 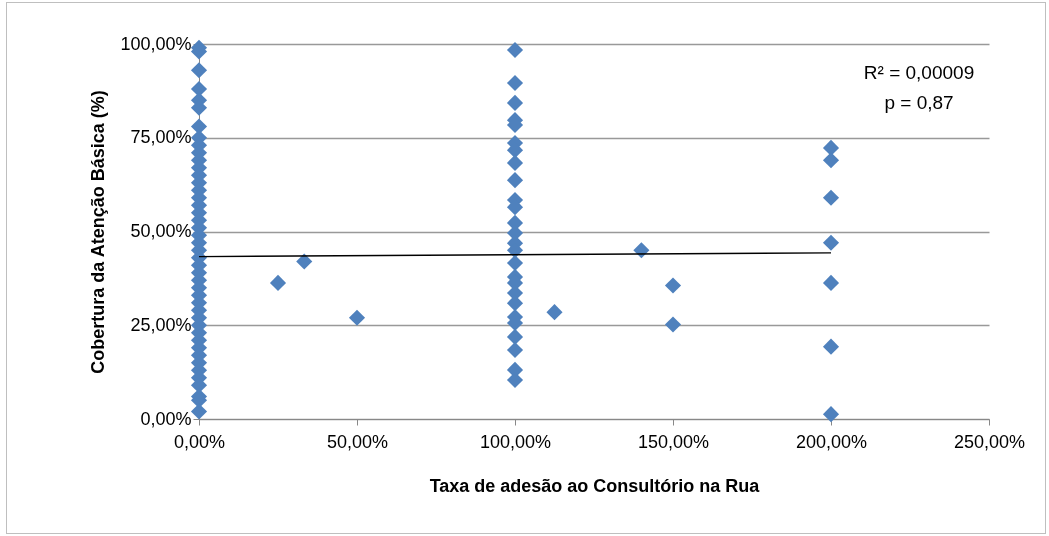 I want to click on y-tick-label: 0,00%, so click(x=166, y=418).